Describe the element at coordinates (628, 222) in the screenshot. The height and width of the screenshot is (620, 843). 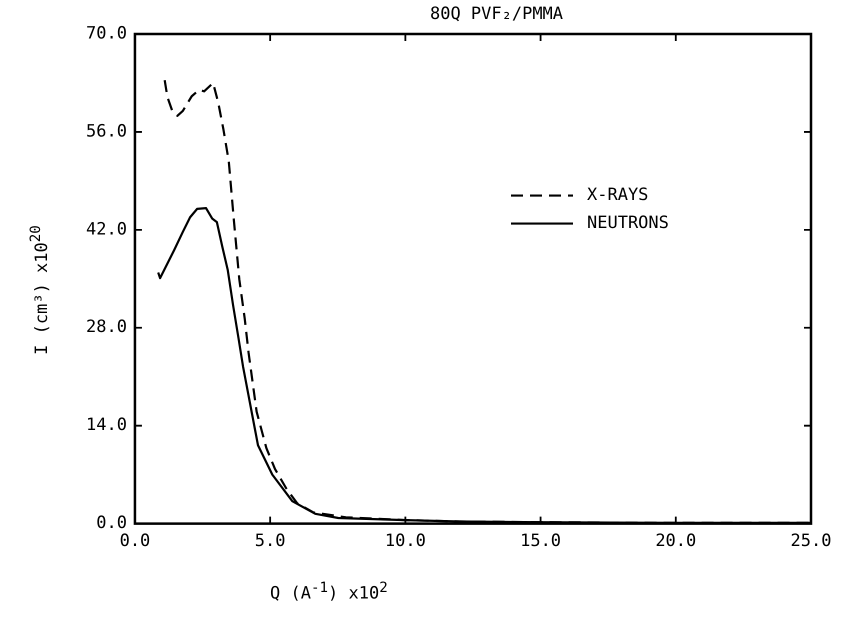
I see `legend-label: NEUTRONS` at that location.